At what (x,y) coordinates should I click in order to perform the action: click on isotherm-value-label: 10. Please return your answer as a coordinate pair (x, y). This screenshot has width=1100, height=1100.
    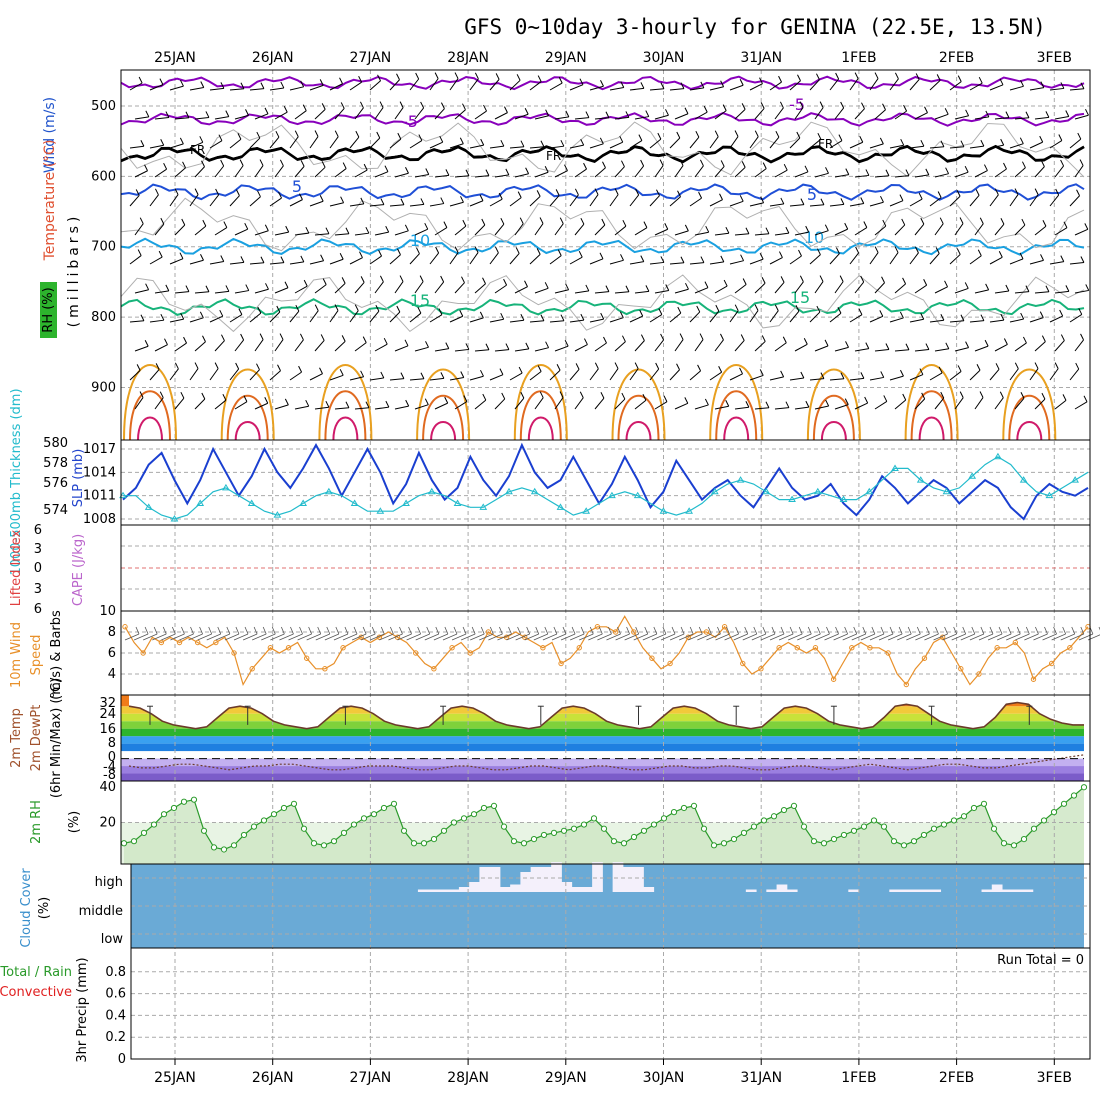
    Looking at the image, I should click on (420, 240).